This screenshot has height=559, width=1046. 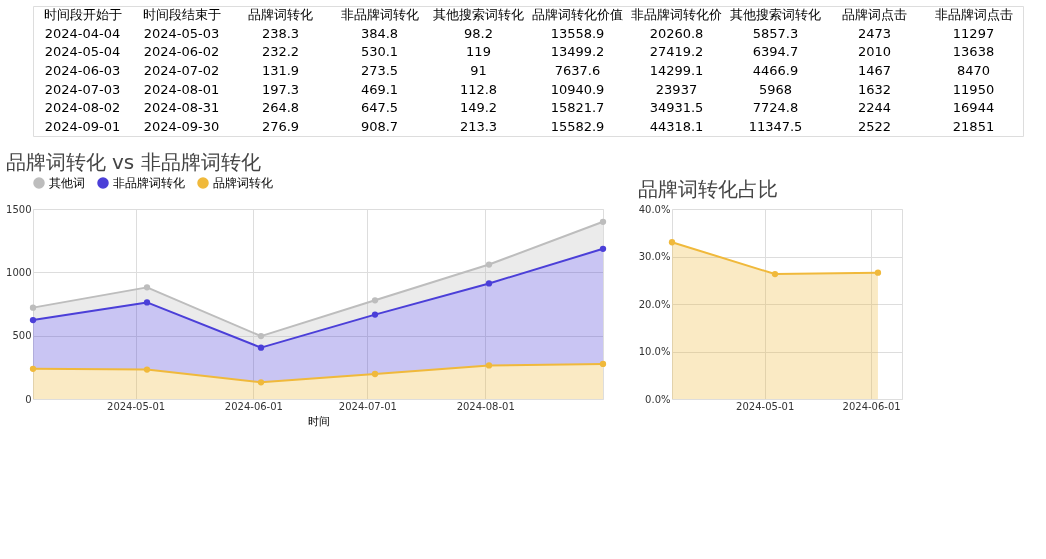 What do you see at coordinates (708, 189) in the screenshot?
I see `chart-title: 品牌词转化占比` at bounding box center [708, 189].